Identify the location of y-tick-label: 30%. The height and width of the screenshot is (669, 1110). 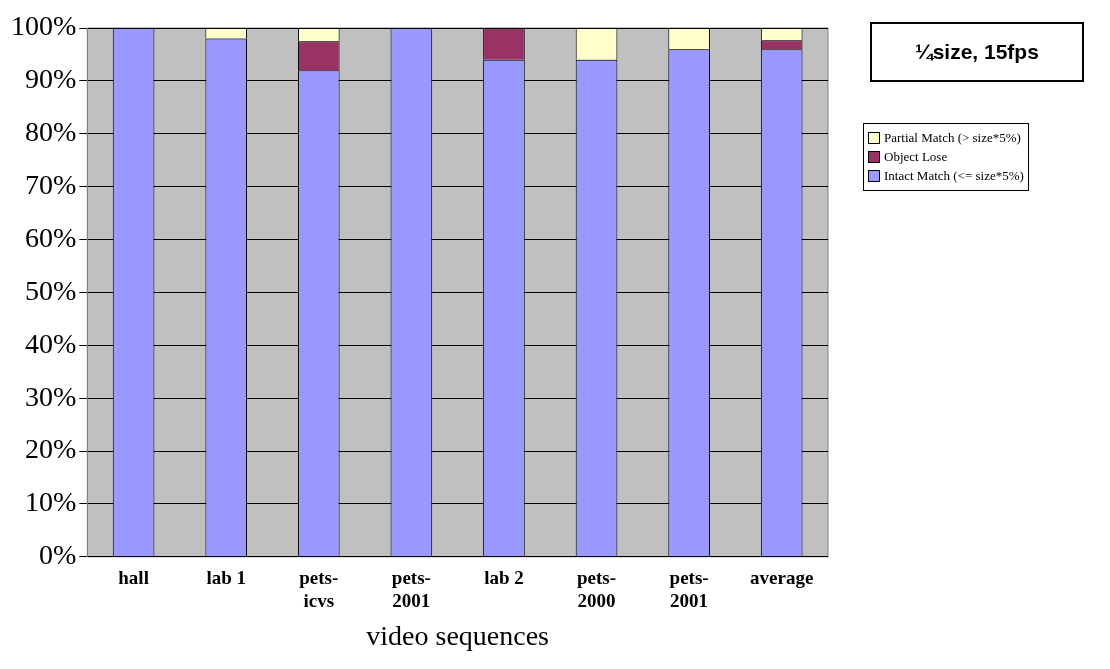
(51, 396).